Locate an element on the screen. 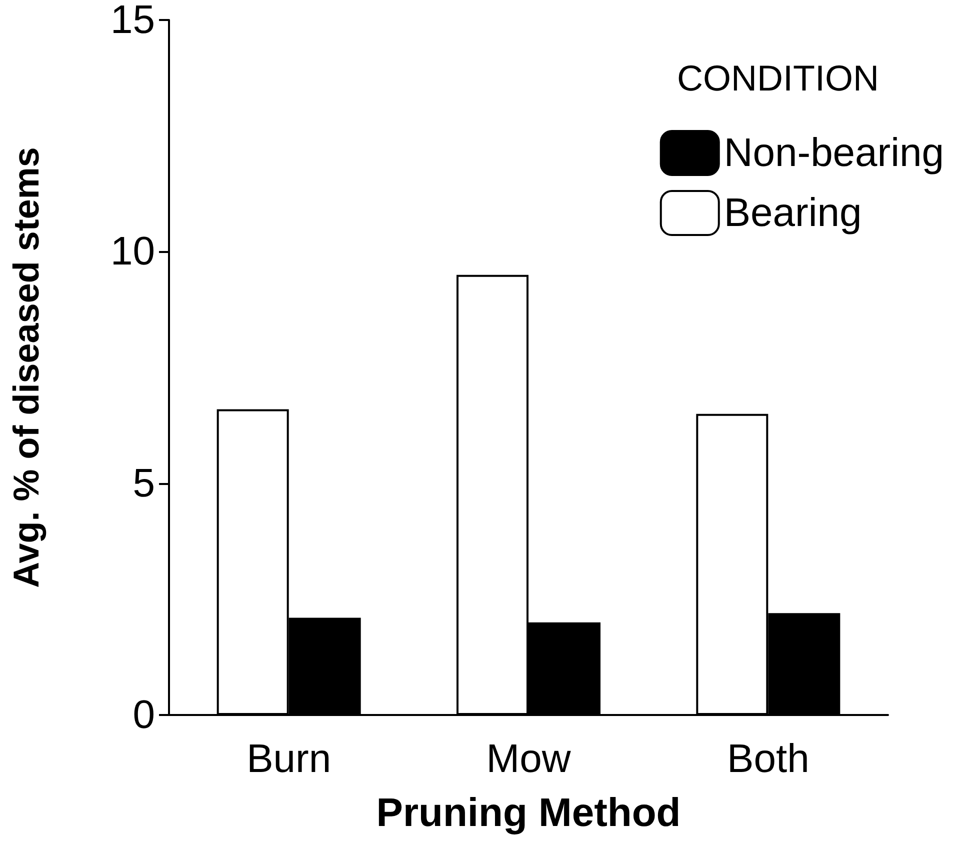  y-tick-label: 5 is located at coordinates (143, 483).